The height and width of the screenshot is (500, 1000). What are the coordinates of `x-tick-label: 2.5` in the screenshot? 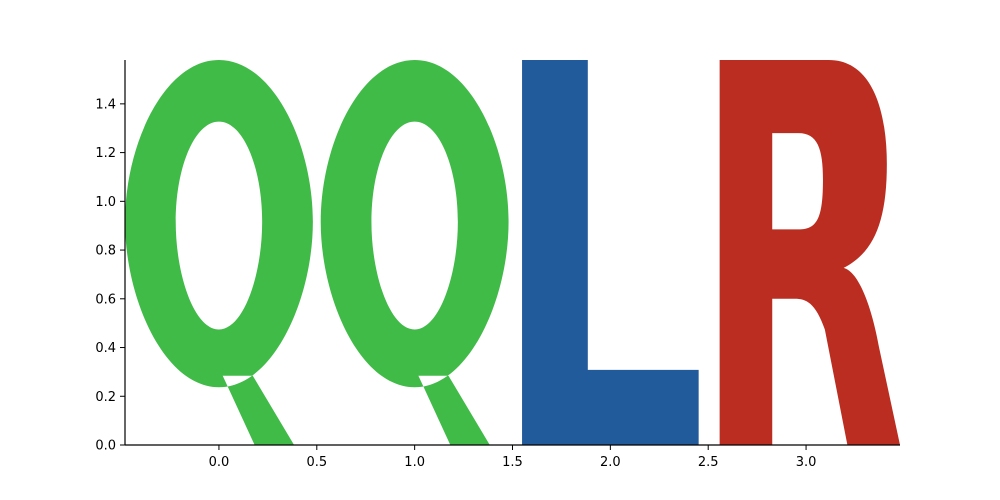 It's located at (708, 462).